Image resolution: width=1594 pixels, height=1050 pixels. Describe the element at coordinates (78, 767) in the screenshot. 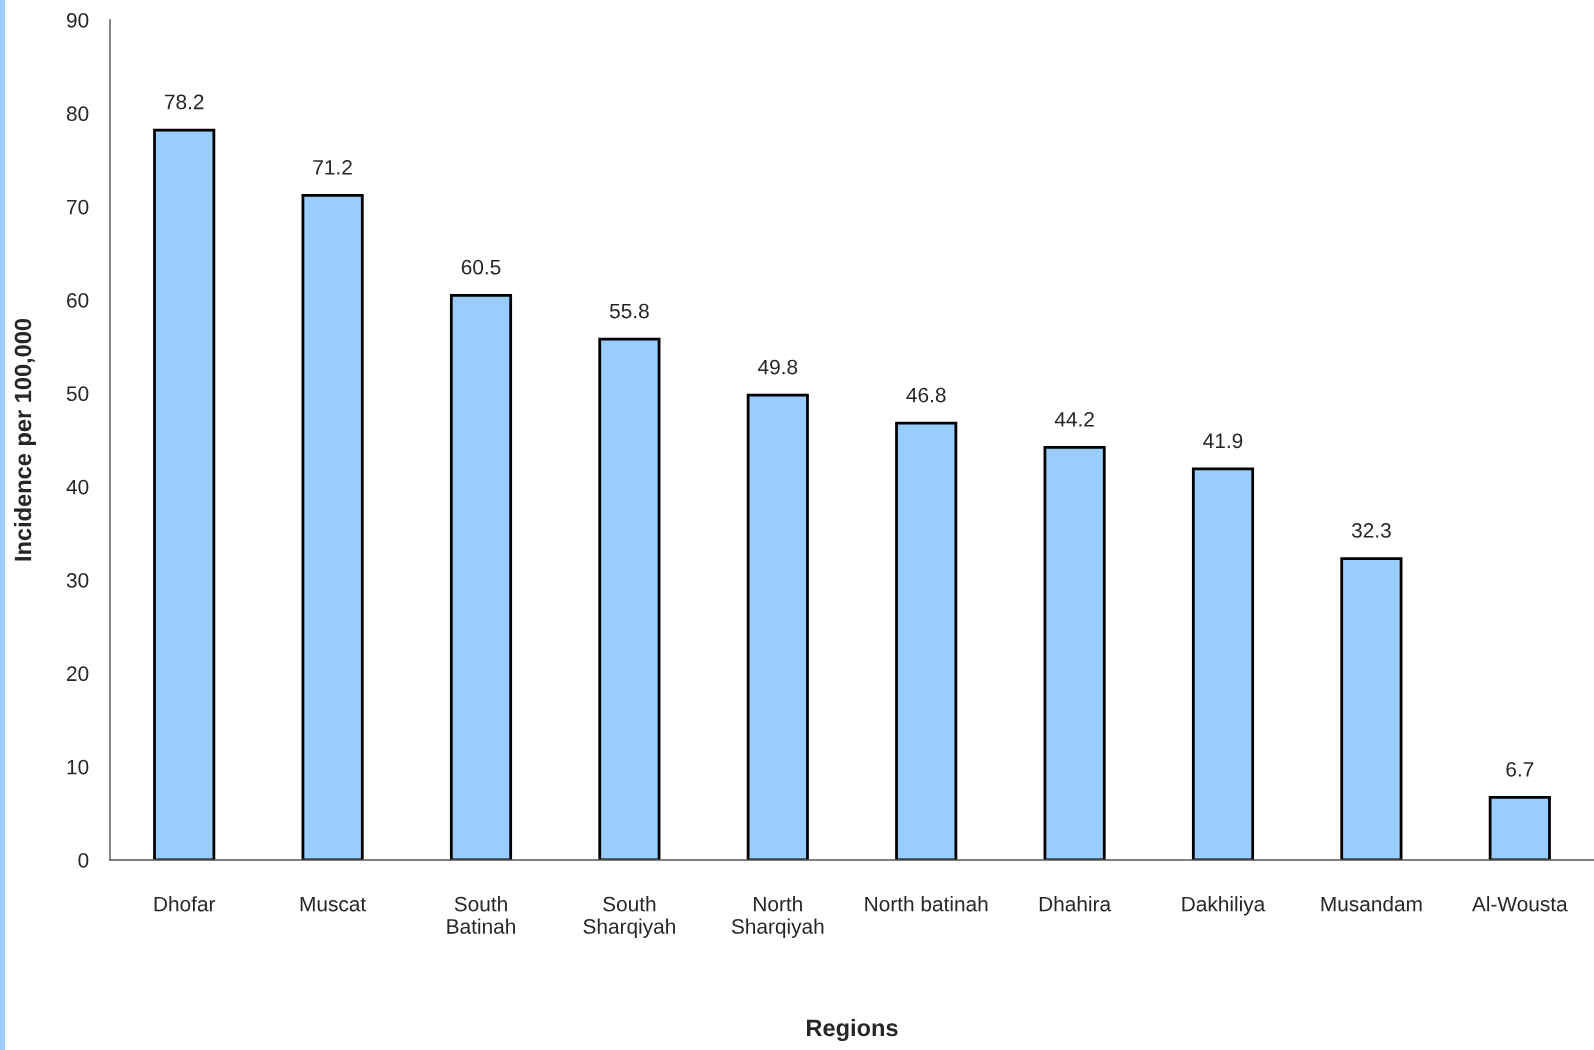

I see `y-tick-label: 10` at that location.